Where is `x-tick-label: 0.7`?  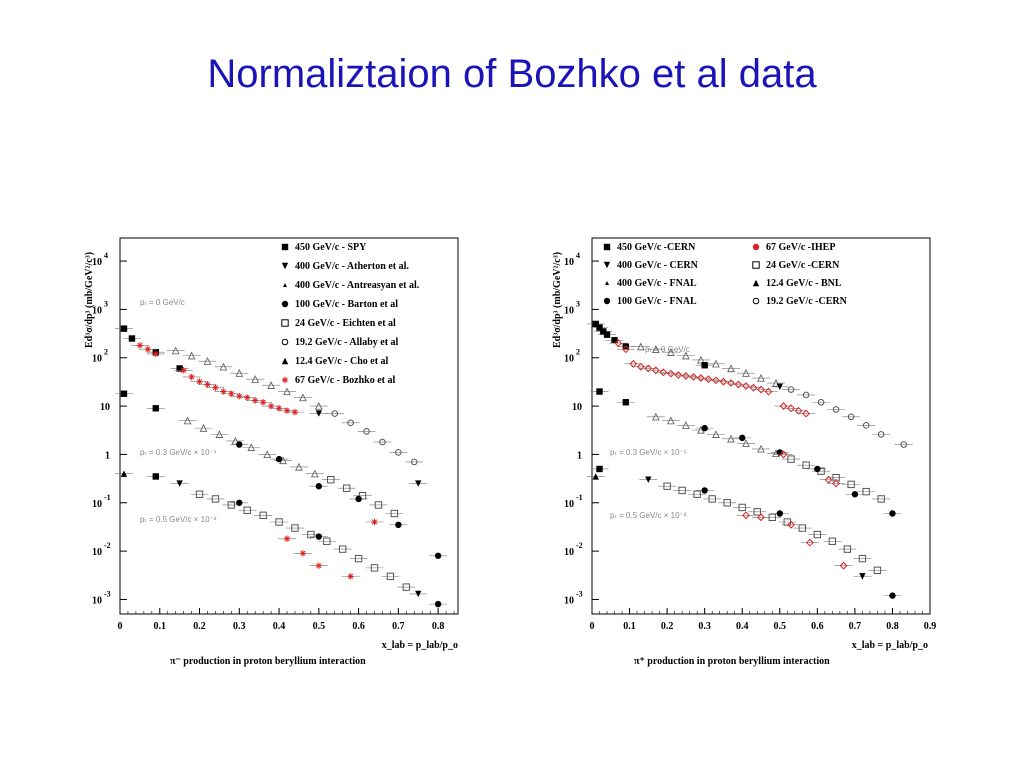
x-tick-label: 0.7 is located at coordinates (855, 626).